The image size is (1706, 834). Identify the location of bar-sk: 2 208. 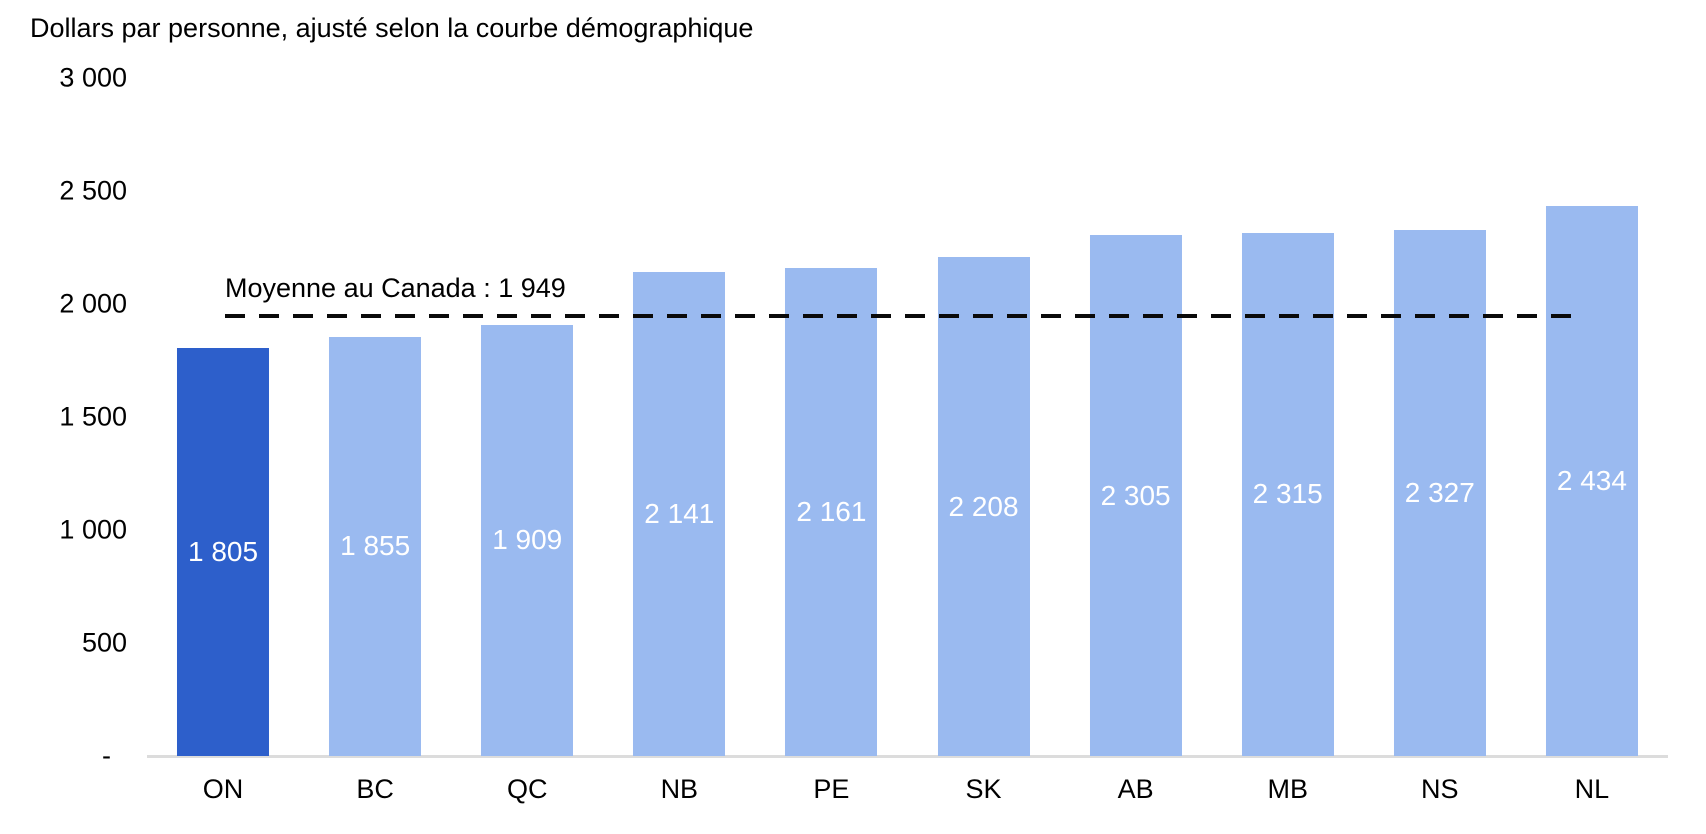
(983, 506).